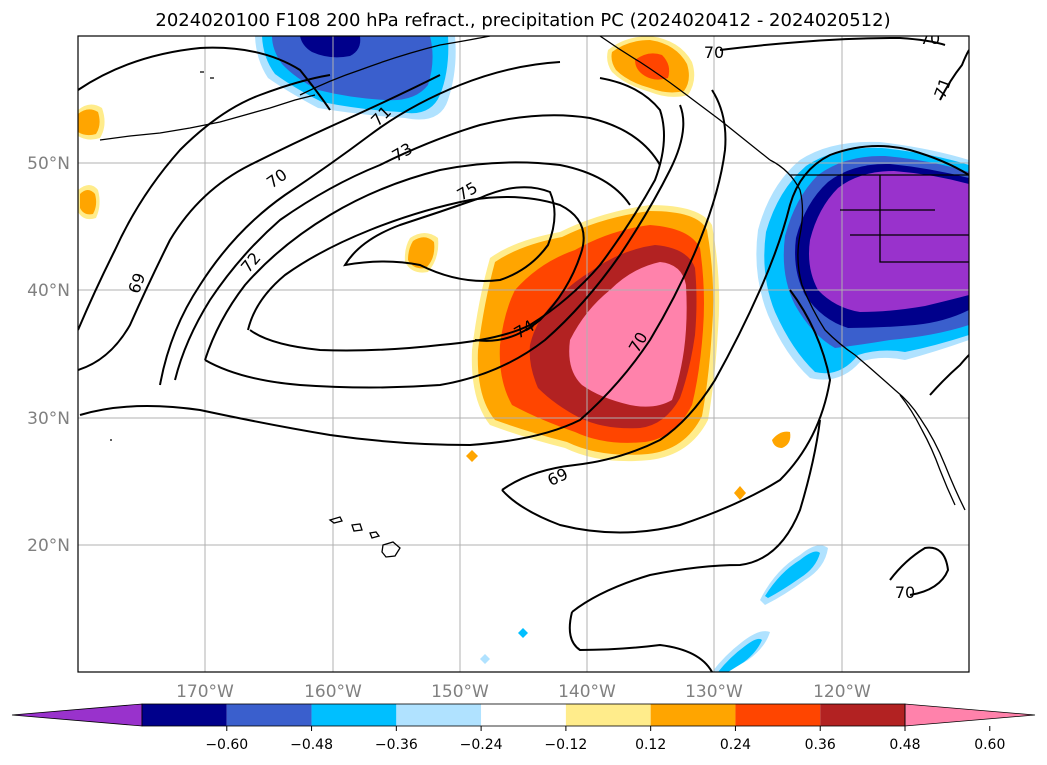  I want to click on shade-pos-pink, so click(628, 334).